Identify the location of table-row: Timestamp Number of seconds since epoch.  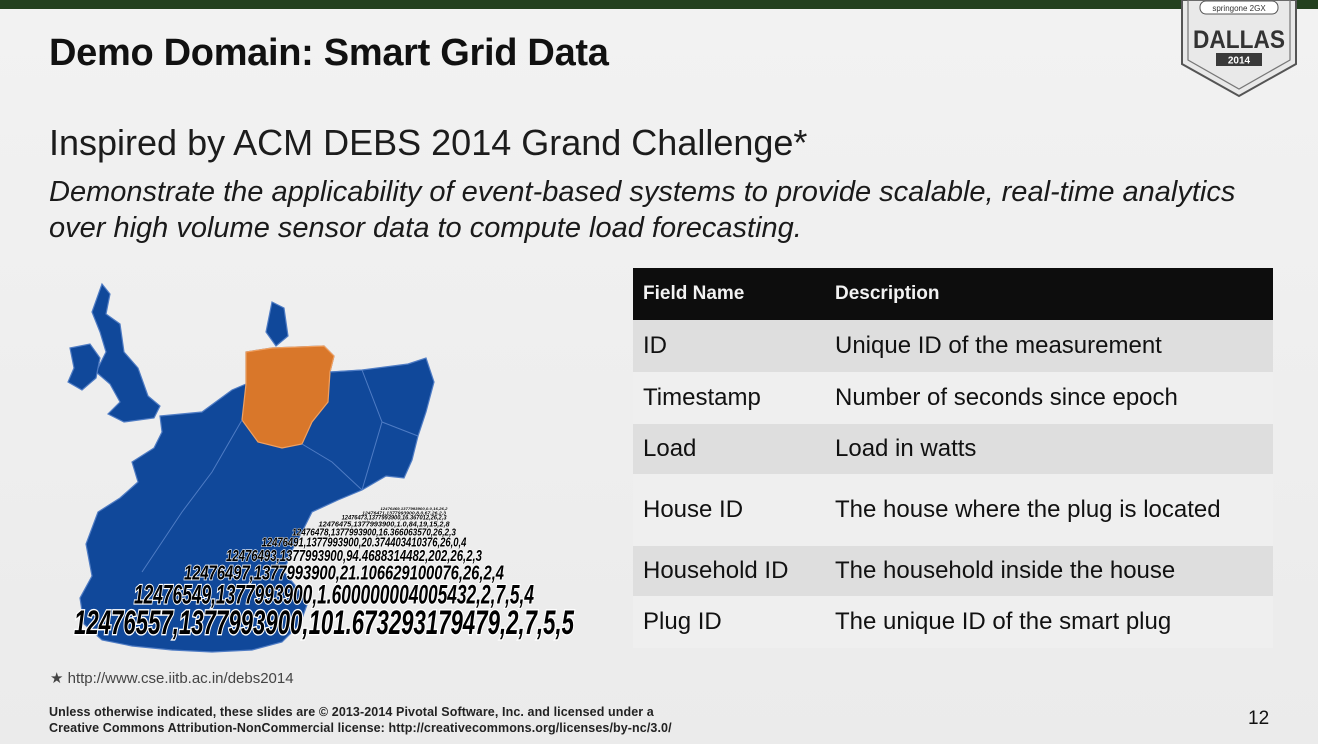
(953, 398).